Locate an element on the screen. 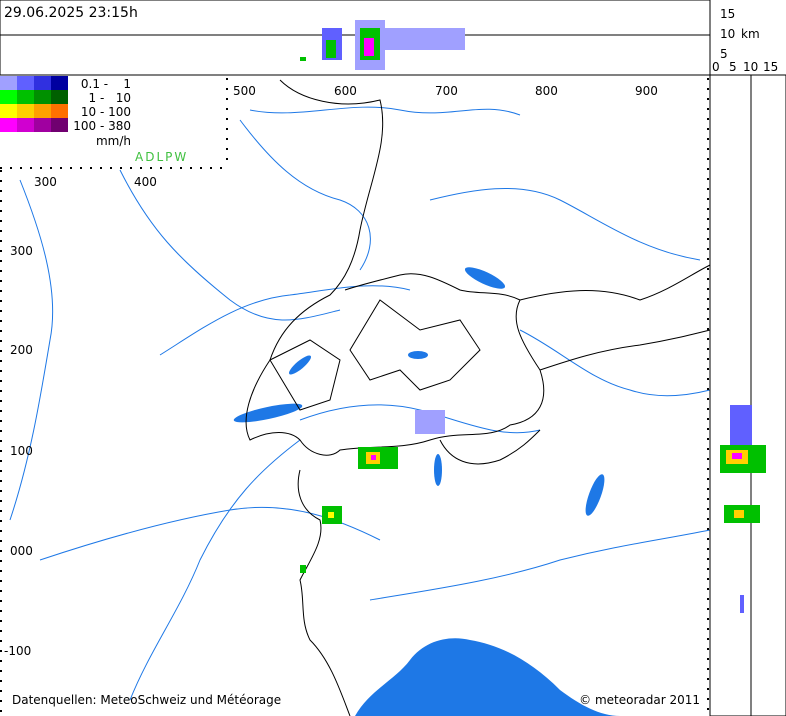 The height and width of the screenshot is (716, 786). footer-sources: Datenquellen: MeteoSchweiz und Météorage is located at coordinates (146, 700).